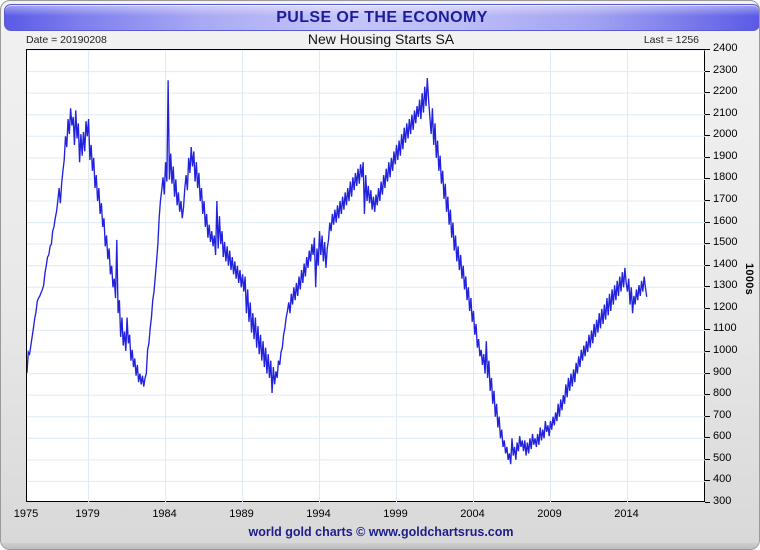 The image size is (760, 550). Describe the element at coordinates (722, 457) in the screenshot. I see `y-axis-label: 500` at that location.